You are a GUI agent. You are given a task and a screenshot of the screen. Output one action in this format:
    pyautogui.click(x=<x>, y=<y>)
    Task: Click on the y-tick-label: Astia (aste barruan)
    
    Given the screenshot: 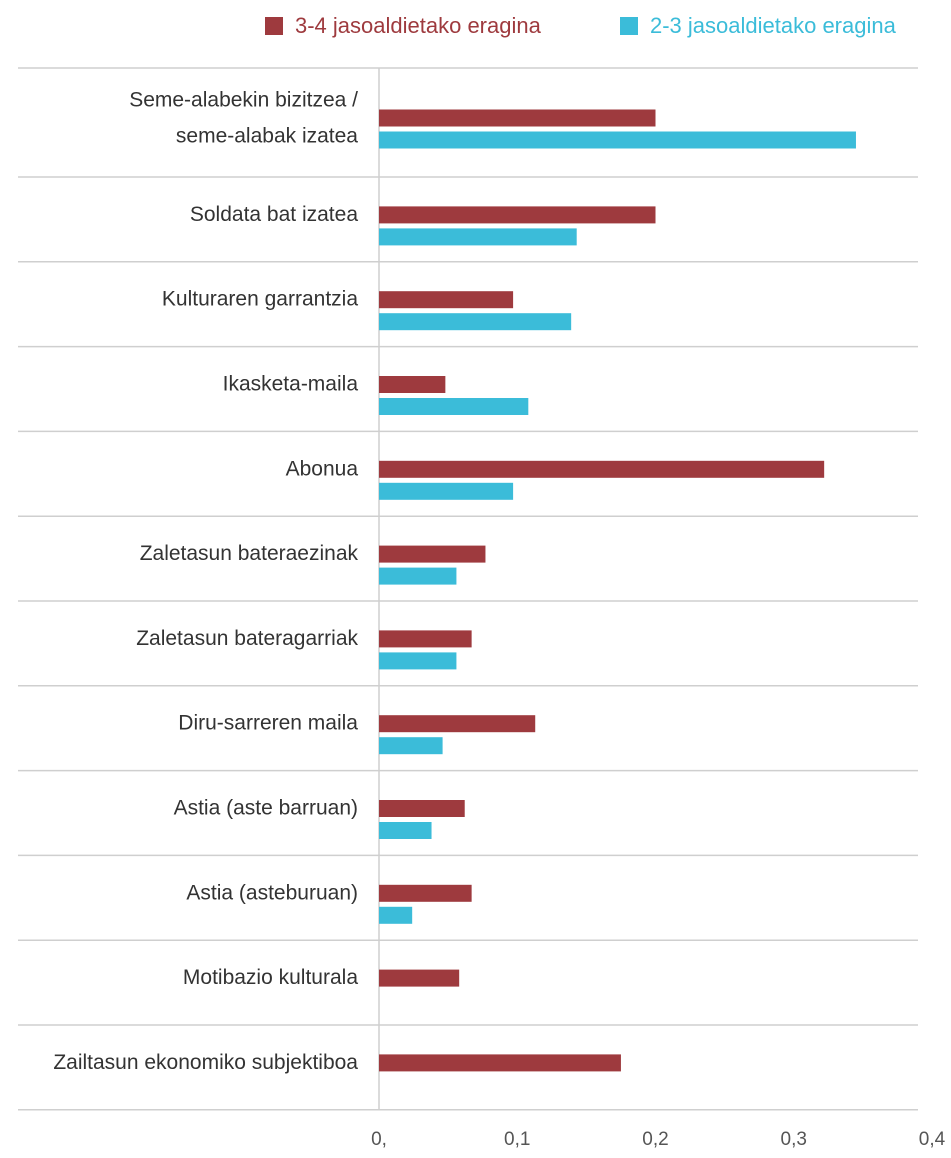 What is the action you would take?
    pyautogui.click(x=266, y=808)
    